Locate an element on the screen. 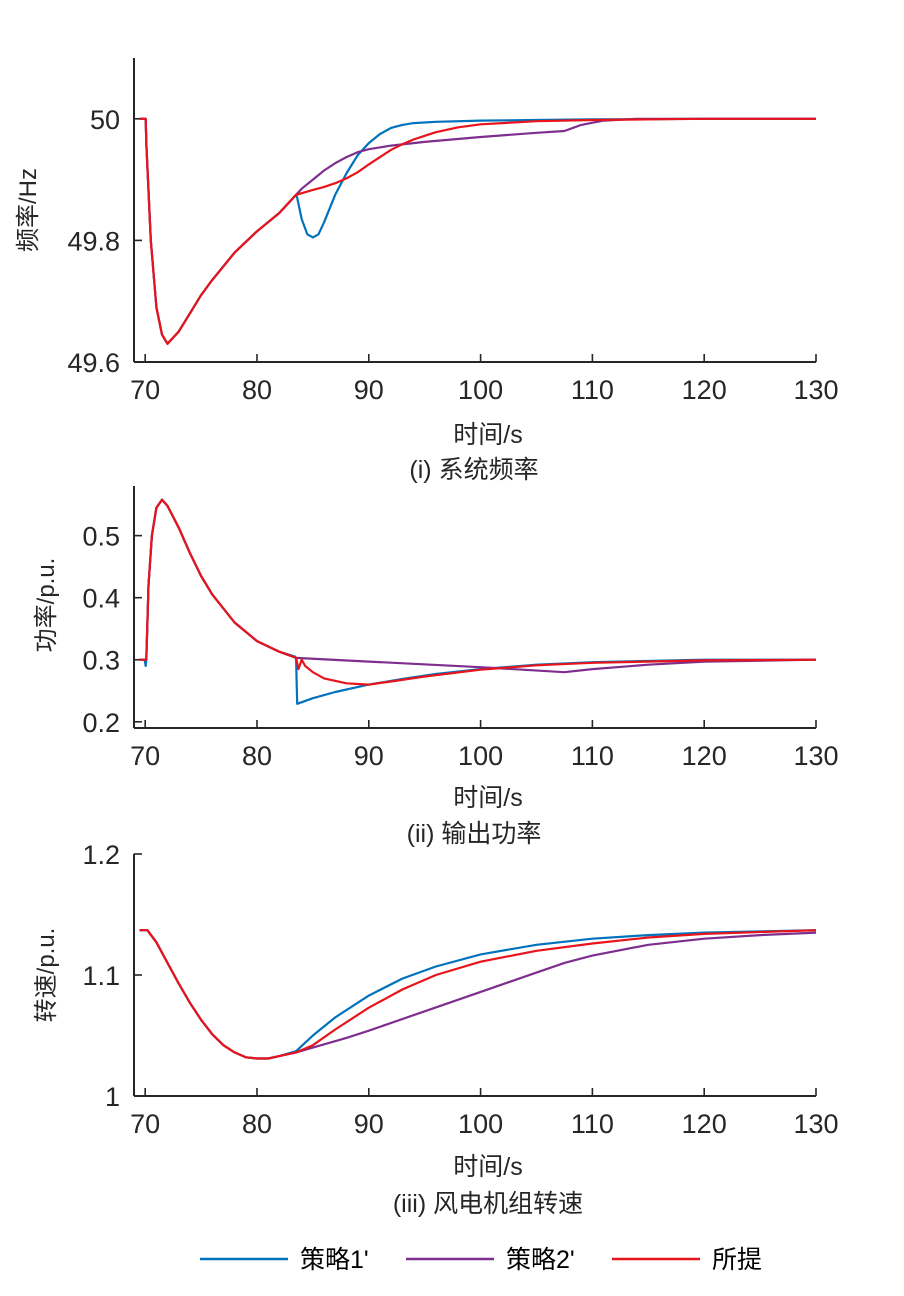  y-tick-label: 50 is located at coordinates (105, 120).